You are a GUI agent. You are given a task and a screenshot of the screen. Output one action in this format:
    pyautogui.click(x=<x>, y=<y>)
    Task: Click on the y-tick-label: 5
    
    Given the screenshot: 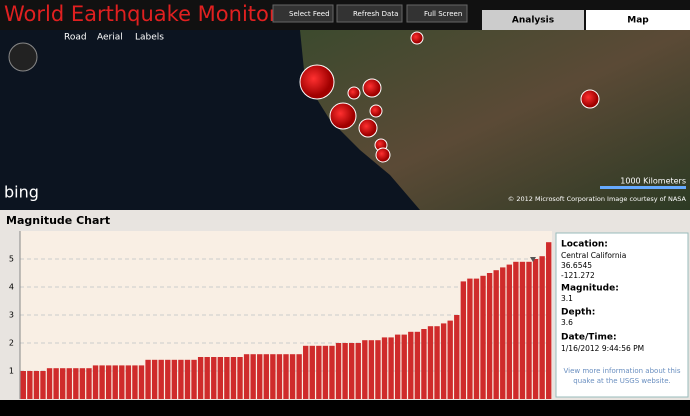 What is the action you would take?
    pyautogui.click(x=11, y=259)
    